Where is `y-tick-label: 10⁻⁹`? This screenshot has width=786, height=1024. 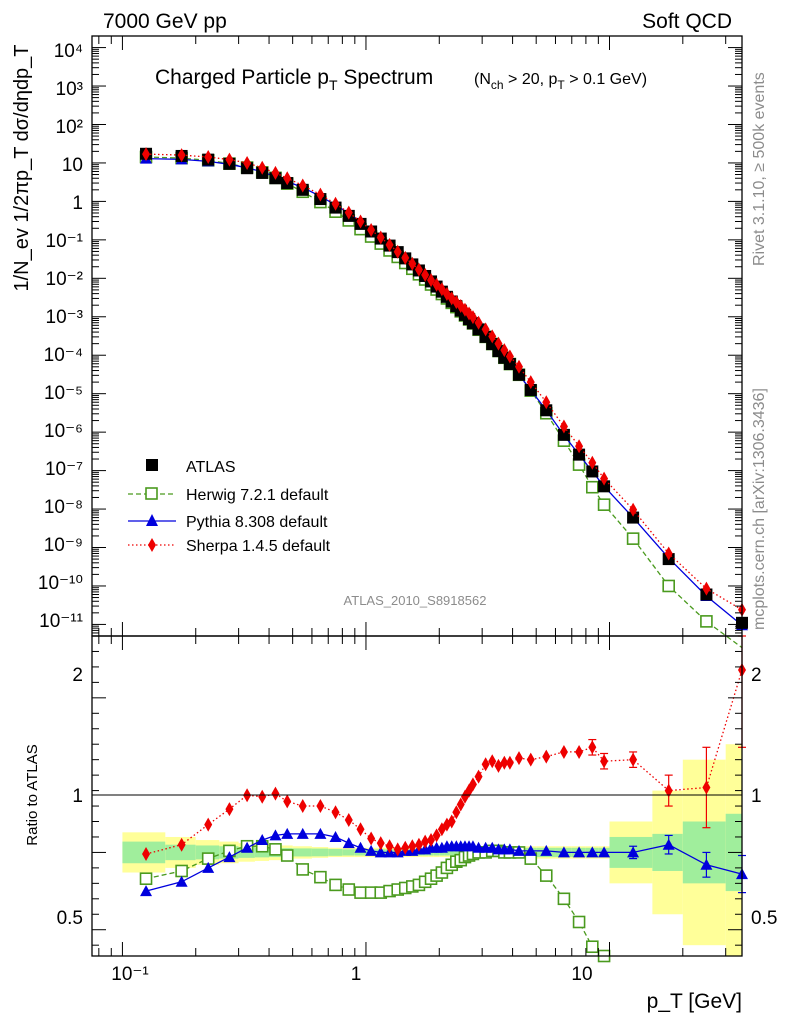 y-tick-label: 10⁻⁹ is located at coordinates (63, 545).